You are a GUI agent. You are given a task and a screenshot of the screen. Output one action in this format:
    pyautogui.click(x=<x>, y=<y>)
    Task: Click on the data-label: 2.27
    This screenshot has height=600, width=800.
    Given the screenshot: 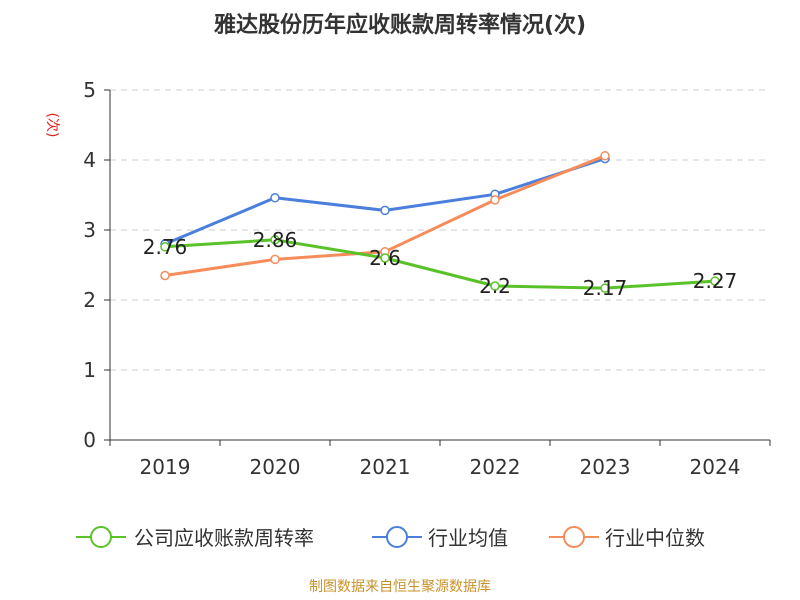 What is the action you would take?
    pyautogui.click(x=715, y=281)
    